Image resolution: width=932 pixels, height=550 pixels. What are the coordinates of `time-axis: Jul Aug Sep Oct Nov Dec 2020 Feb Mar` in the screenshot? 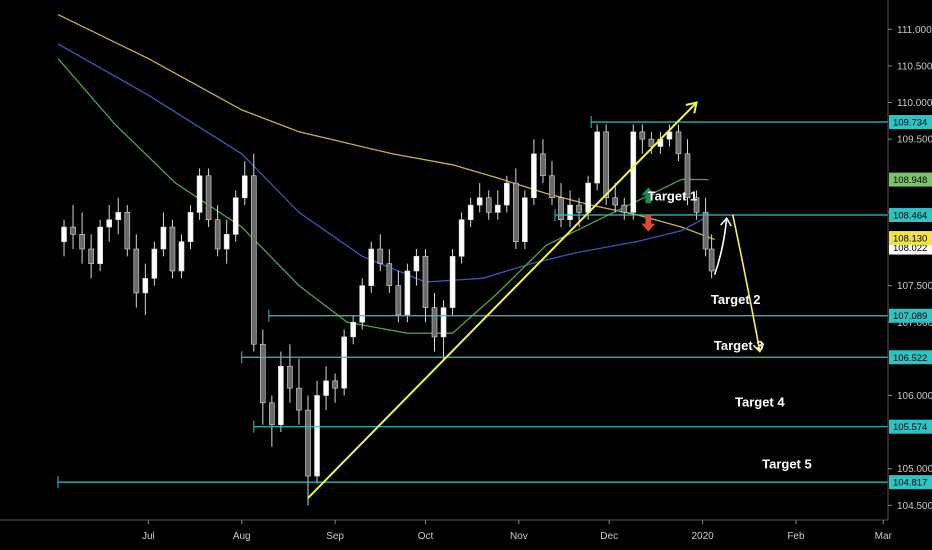 It's located at (517, 531).